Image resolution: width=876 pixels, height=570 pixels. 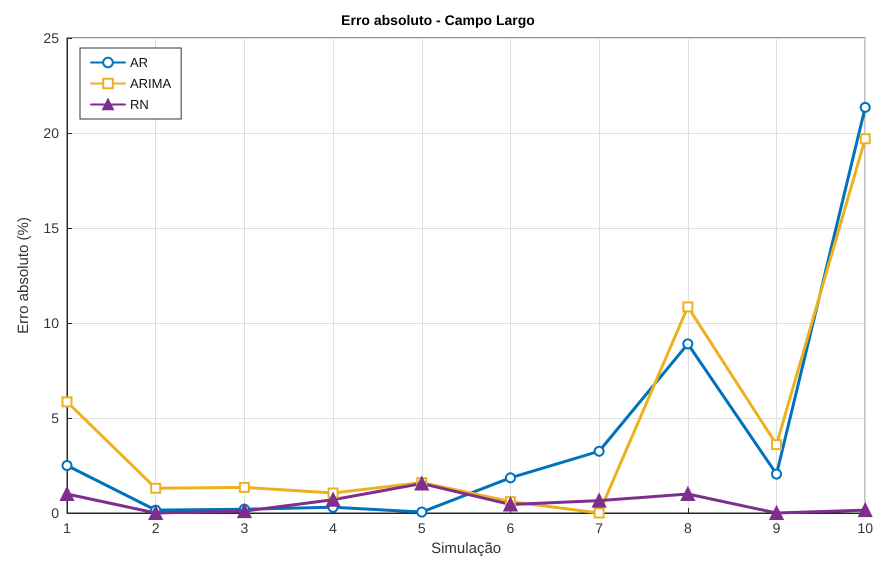 What do you see at coordinates (51, 228) in the screenshot?
I see `y-tick-label: 15` at bounding box center [51, 228].